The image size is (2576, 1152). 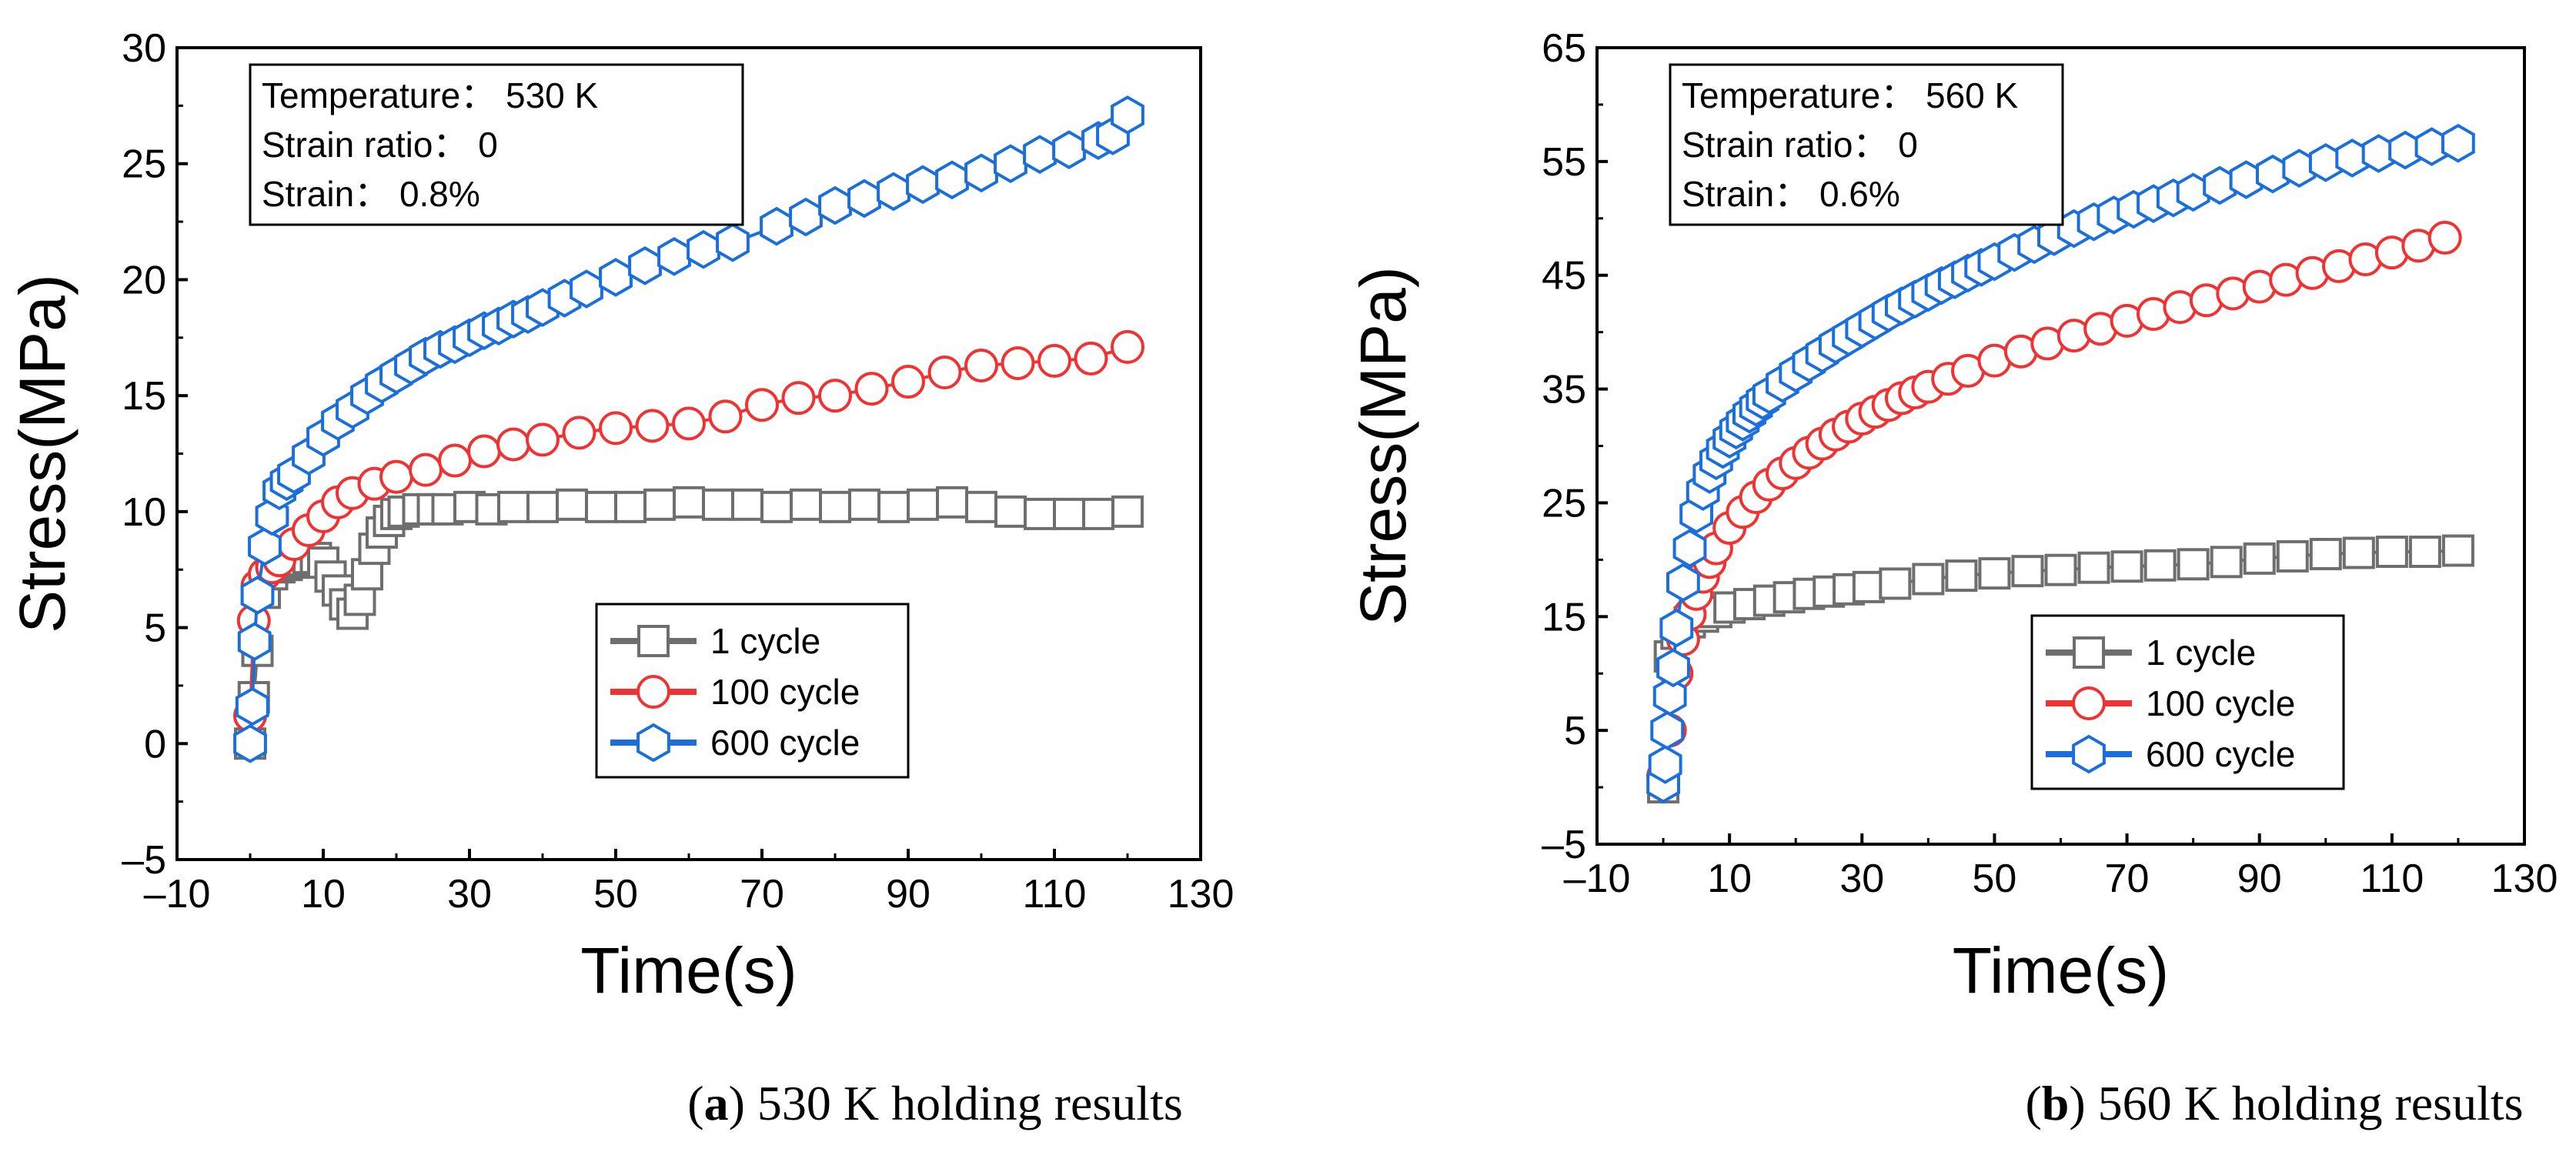 I want to click on y-tick-label: 55, so click(x=1564, y=162).